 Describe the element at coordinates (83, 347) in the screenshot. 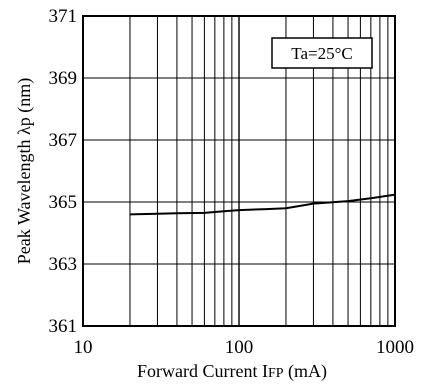

I see `x-tick-label: 10` at that location.